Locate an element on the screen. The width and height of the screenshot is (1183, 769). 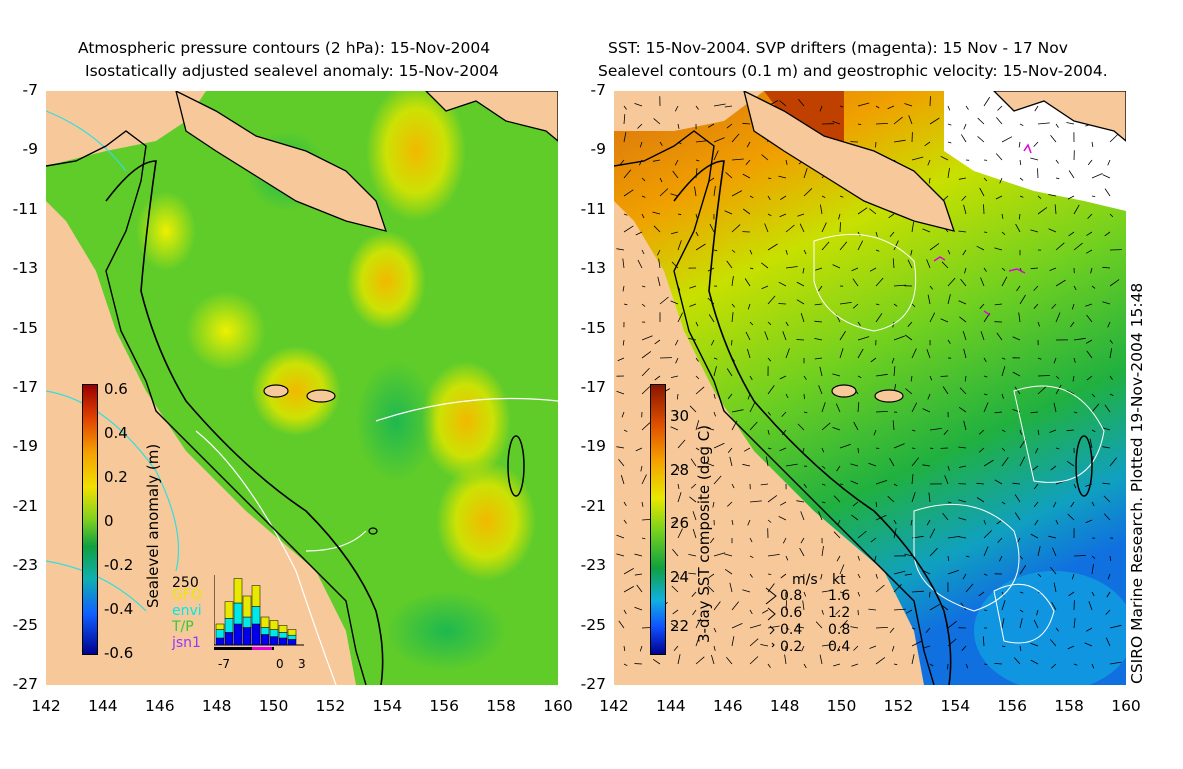
y-tick-label: -17 is located at coordinates (593, 387).